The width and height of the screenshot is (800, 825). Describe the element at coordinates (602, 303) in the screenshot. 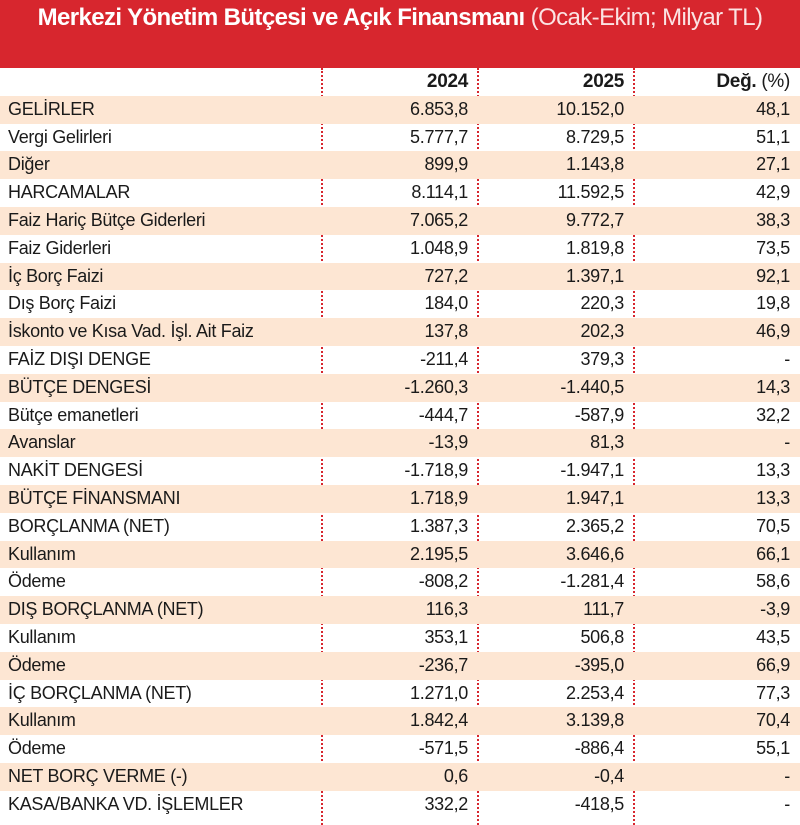

I see `value-2025: 220,3` at that location.